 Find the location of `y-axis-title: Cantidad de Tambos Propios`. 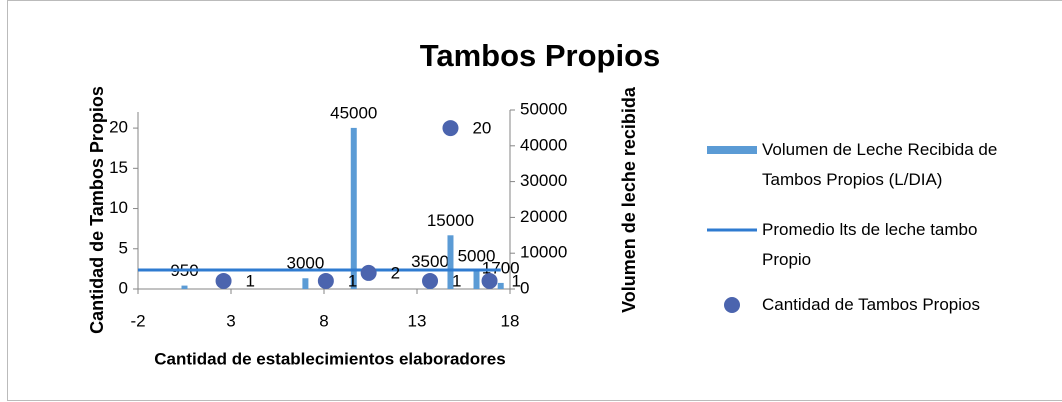

y-axis-title: Cantidad de Tambos Propios is located at coordinates (97, 210).